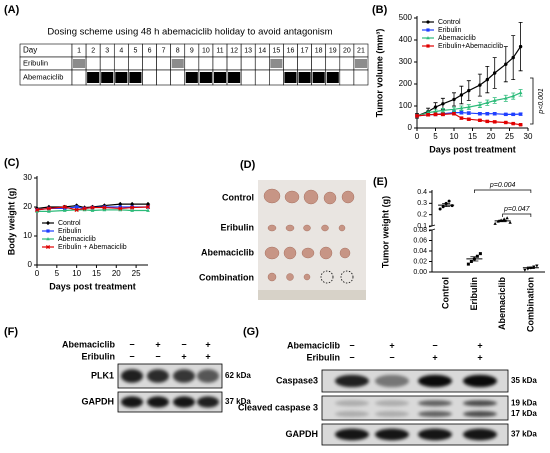 This screenshot has width=550, height=453. Describe the element at coordinates (57, 273) in the screenshot. I see `x-tick-label: 5` at that location.